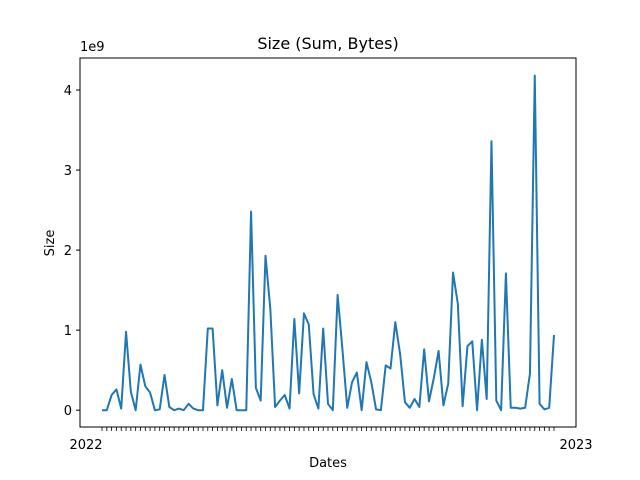 The image size is (640, 480). I want to click on x-tick-label-first: 2022, so click(85, 445).